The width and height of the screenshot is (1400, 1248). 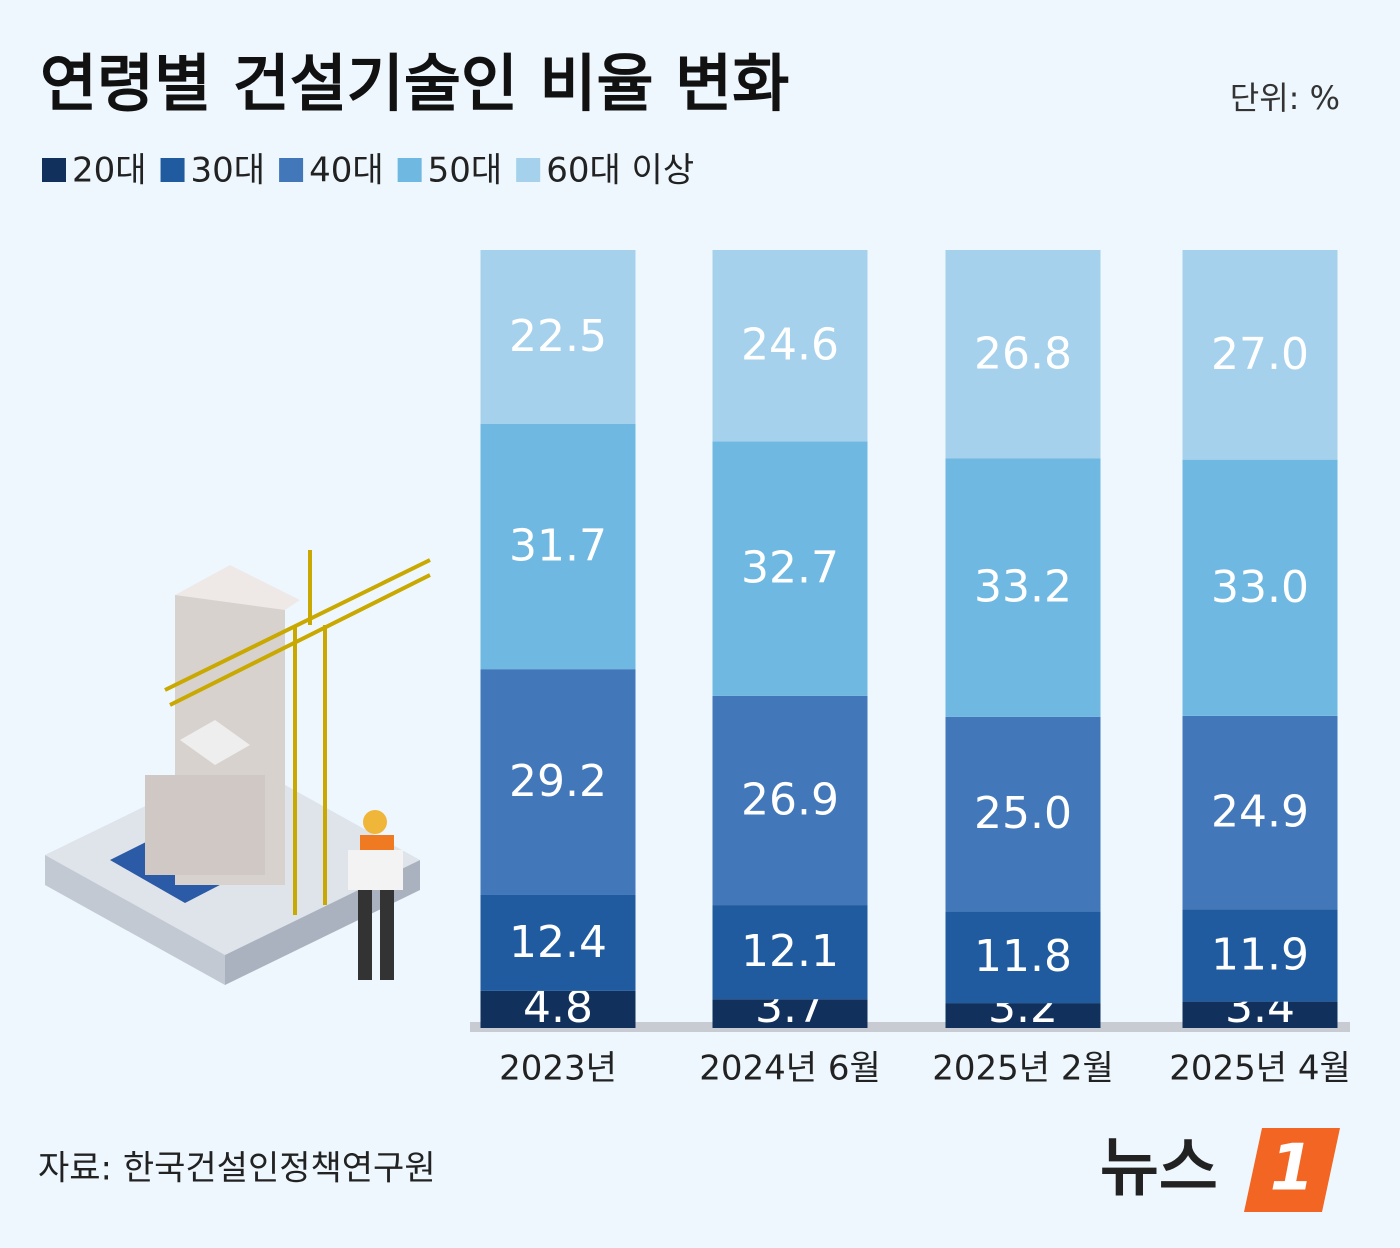 I want to click on source-note: 자료: 한국건설인정책연구원, so click(x=237, y=1169).